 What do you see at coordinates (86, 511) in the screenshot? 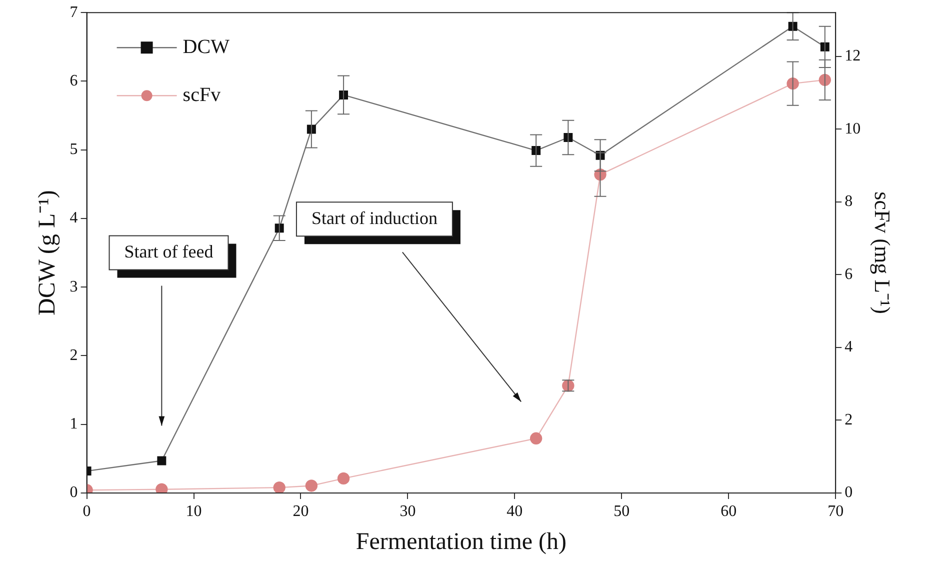
I see `x-tick-label: 0` at bounding box center [86, 511].